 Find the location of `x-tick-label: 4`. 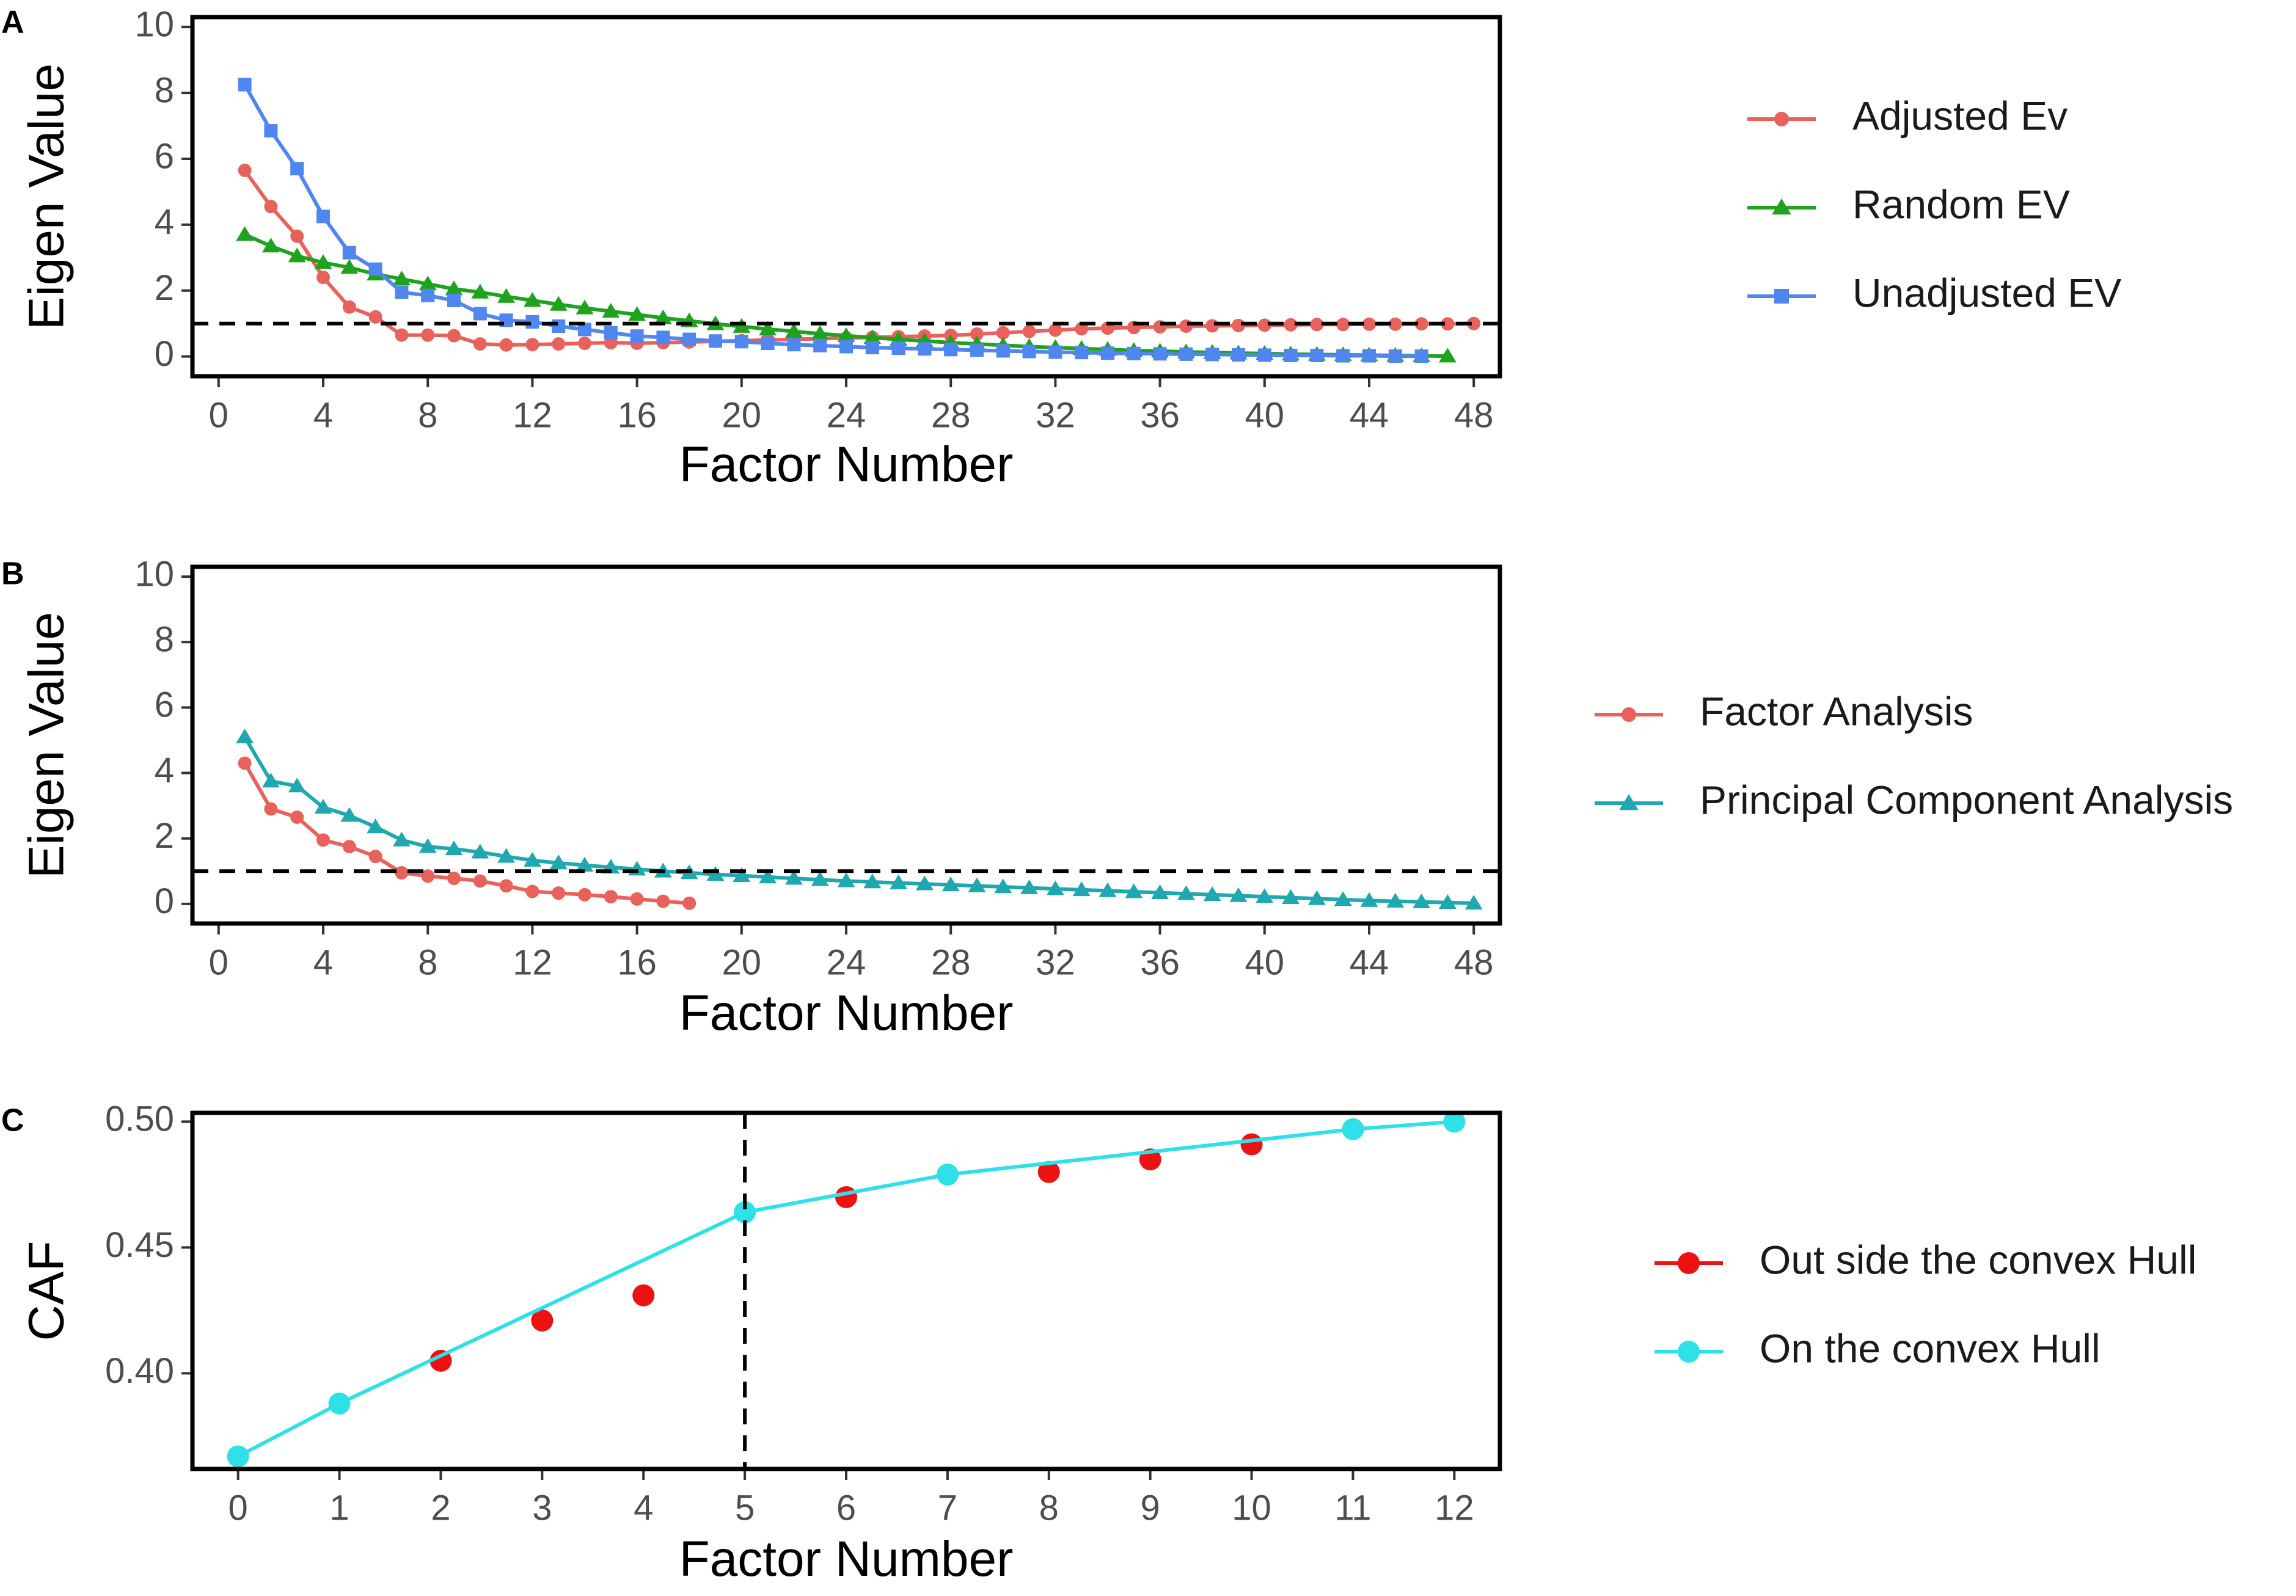

x-tick-label: 4 is located at coordinates (323, 415).